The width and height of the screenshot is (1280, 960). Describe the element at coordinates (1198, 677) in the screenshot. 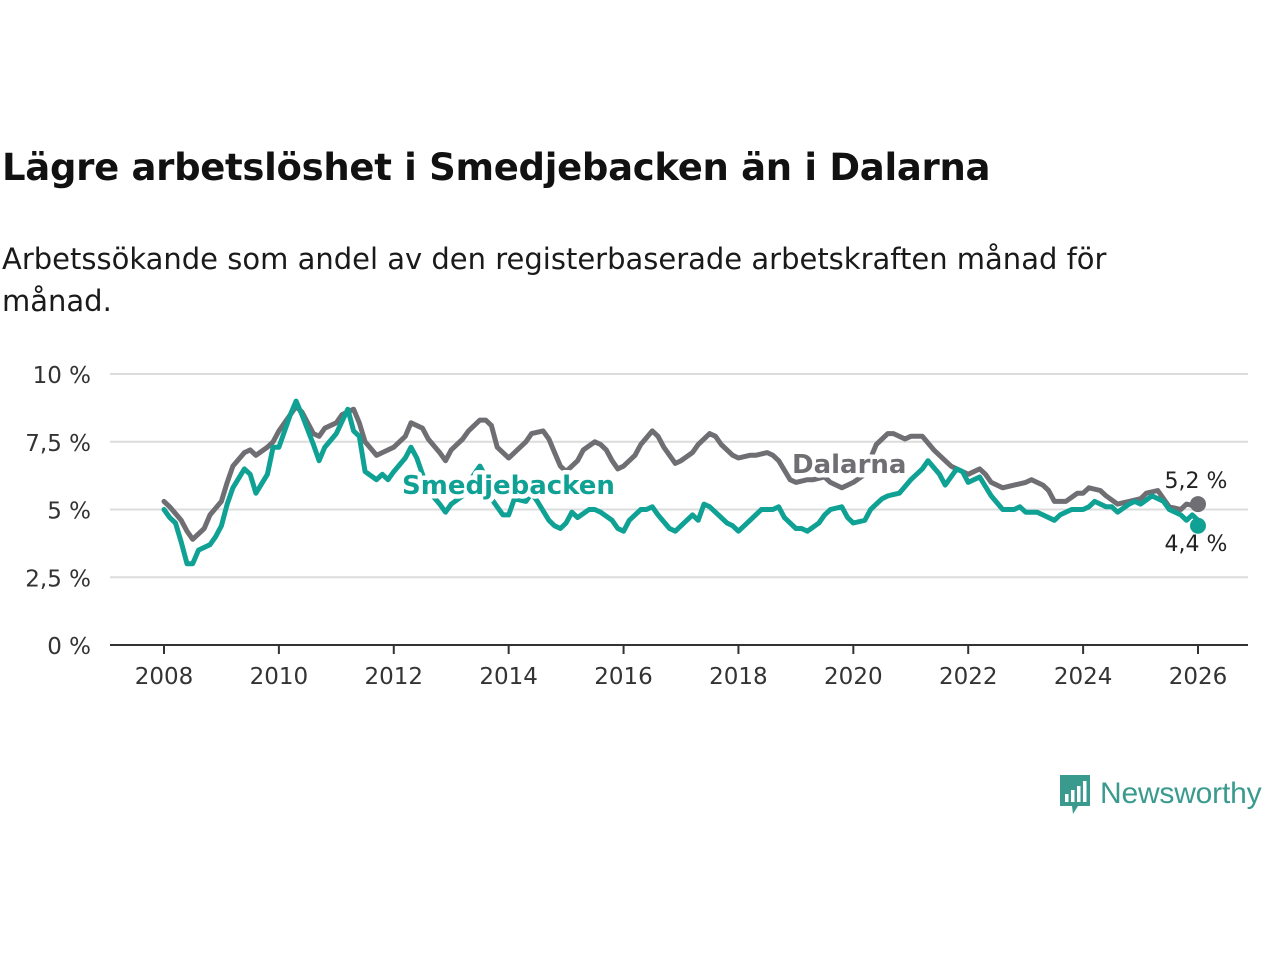

I see `x-tick-label: 2026` at that location.